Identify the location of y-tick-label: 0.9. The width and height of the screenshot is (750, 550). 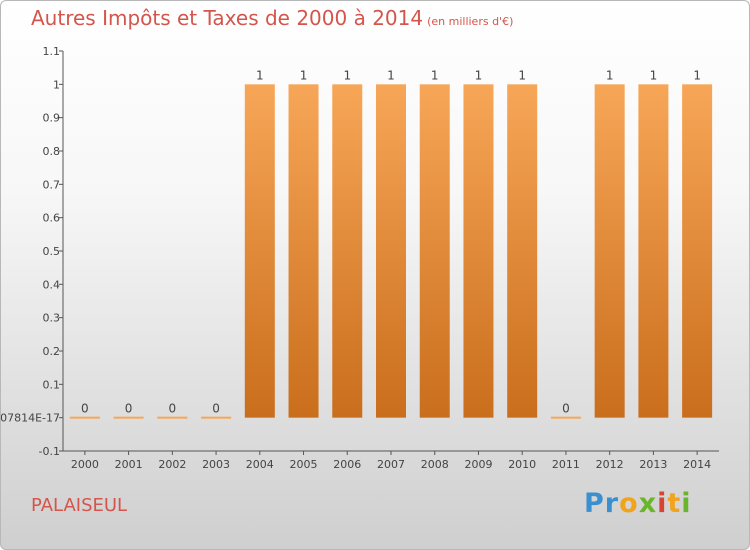
(52, 118).